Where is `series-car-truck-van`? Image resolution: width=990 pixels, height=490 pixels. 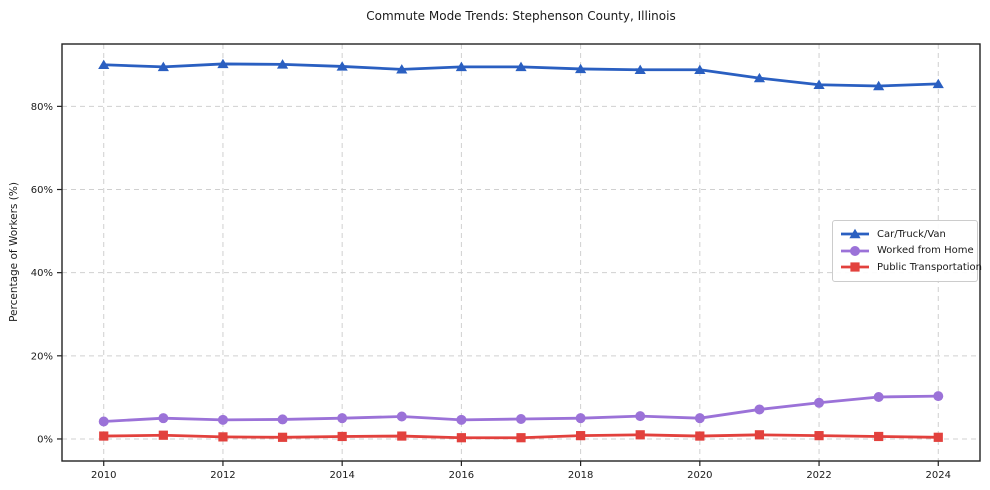
series-car-truck-van is located at coordinates (521, 74).